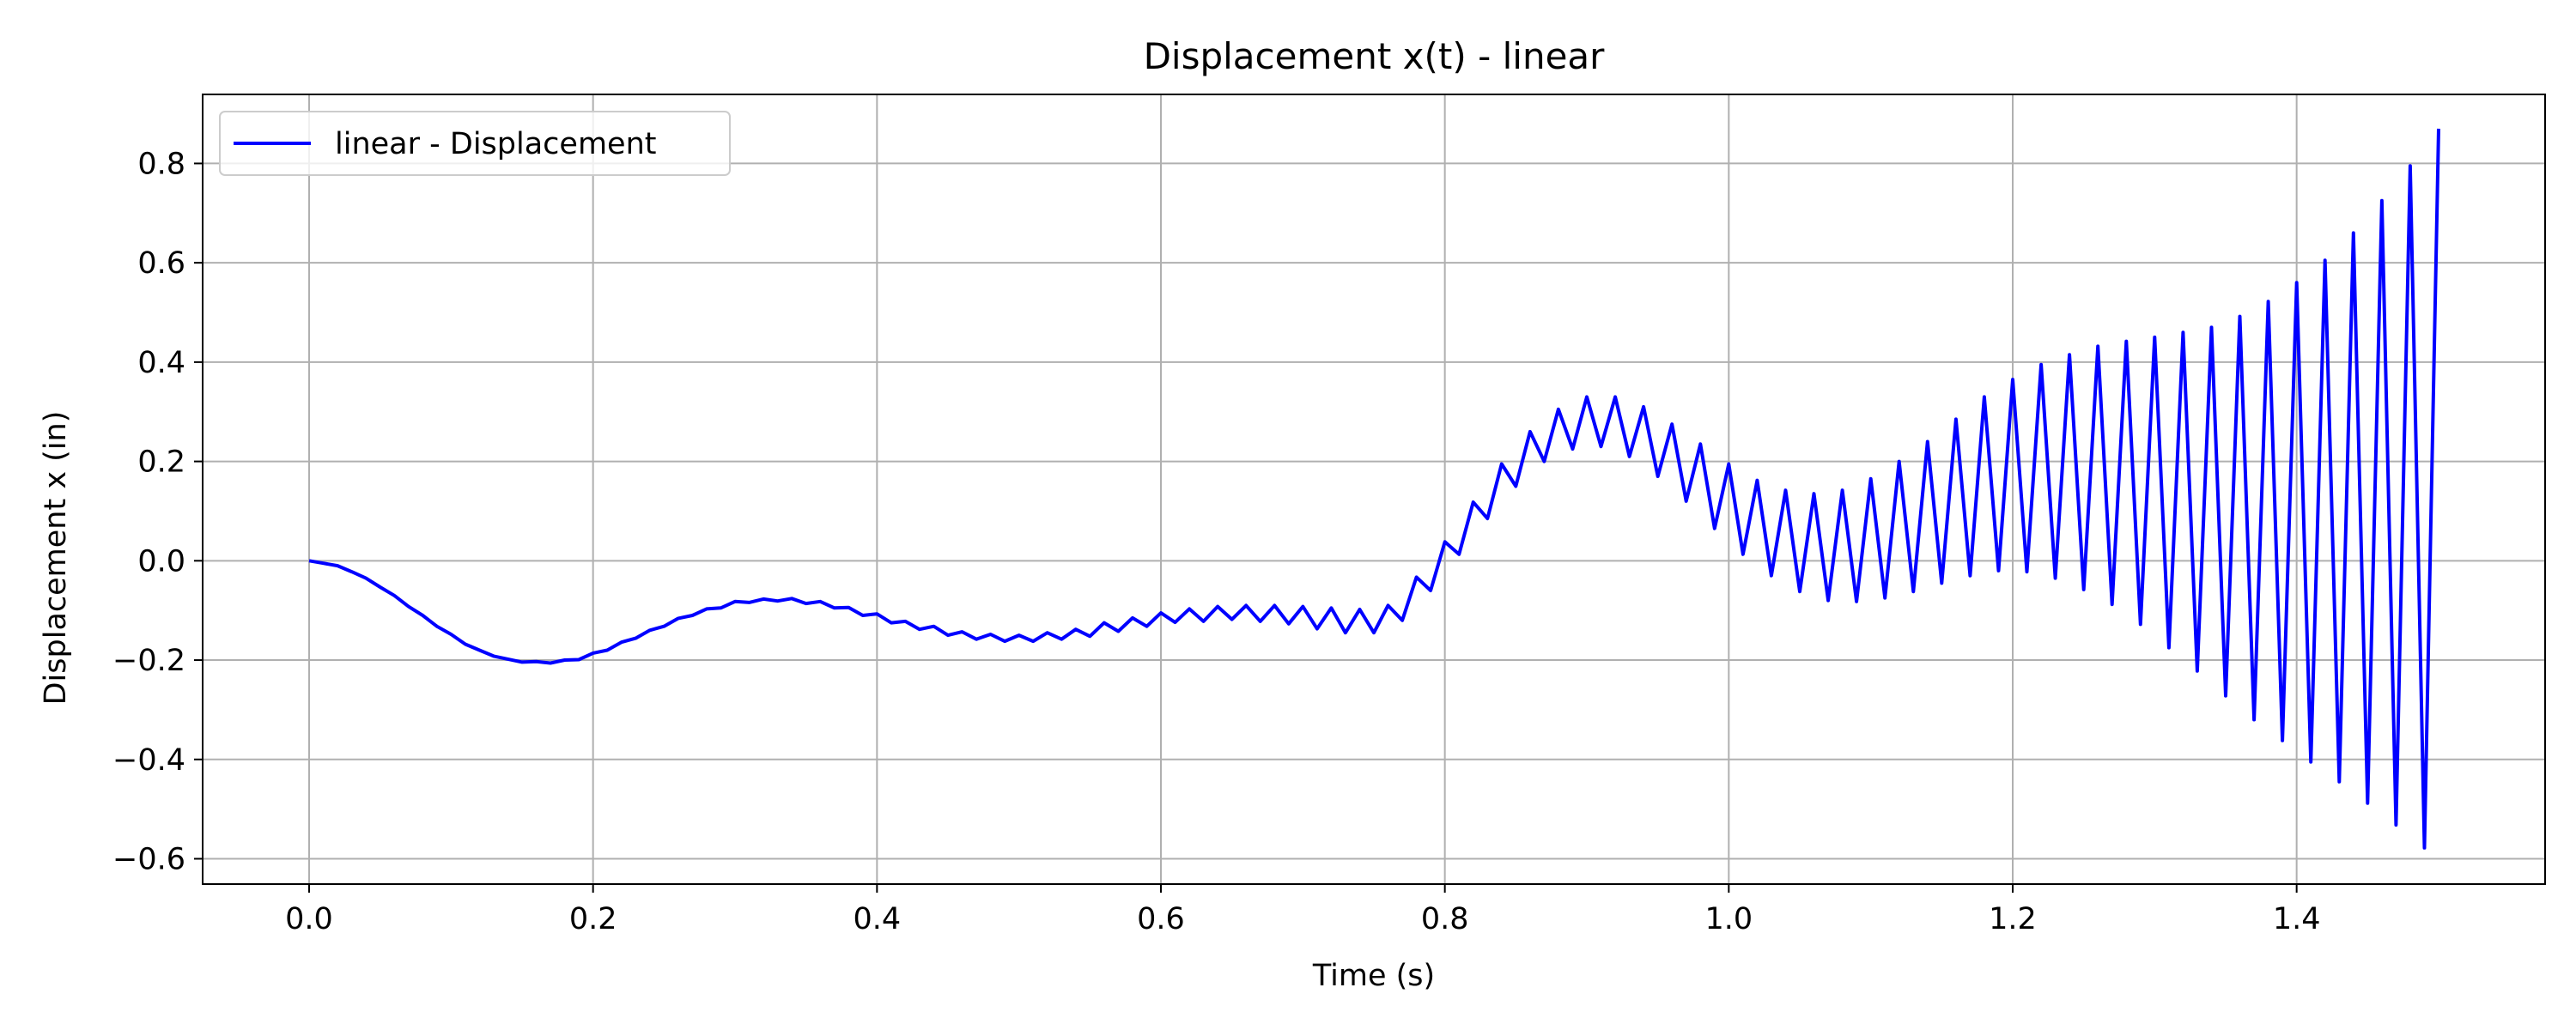 This screenshot has width=2576, height=1030. Describe the element at coordinates (2013, 919) in the screenshot. I see `x-tick-label: 1.2` at that location.